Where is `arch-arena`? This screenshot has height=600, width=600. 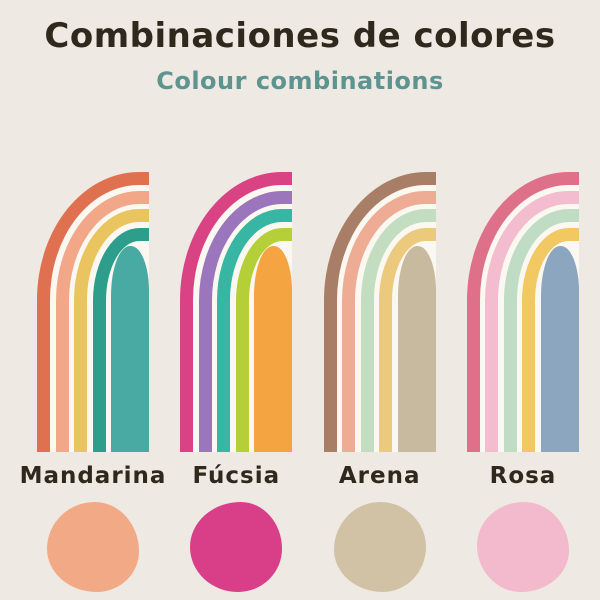 arch-arena is located at coordinates (379, 312).